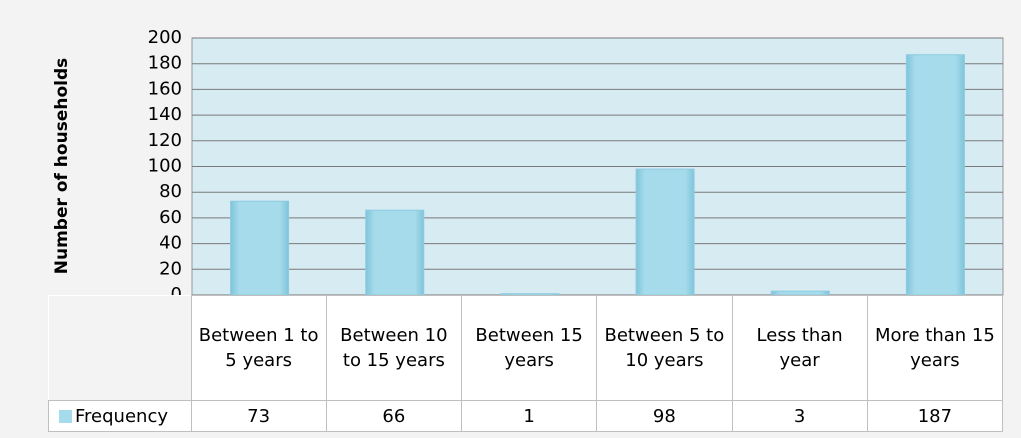  I want to click on y-tick-label: 160, so click(165, 88).